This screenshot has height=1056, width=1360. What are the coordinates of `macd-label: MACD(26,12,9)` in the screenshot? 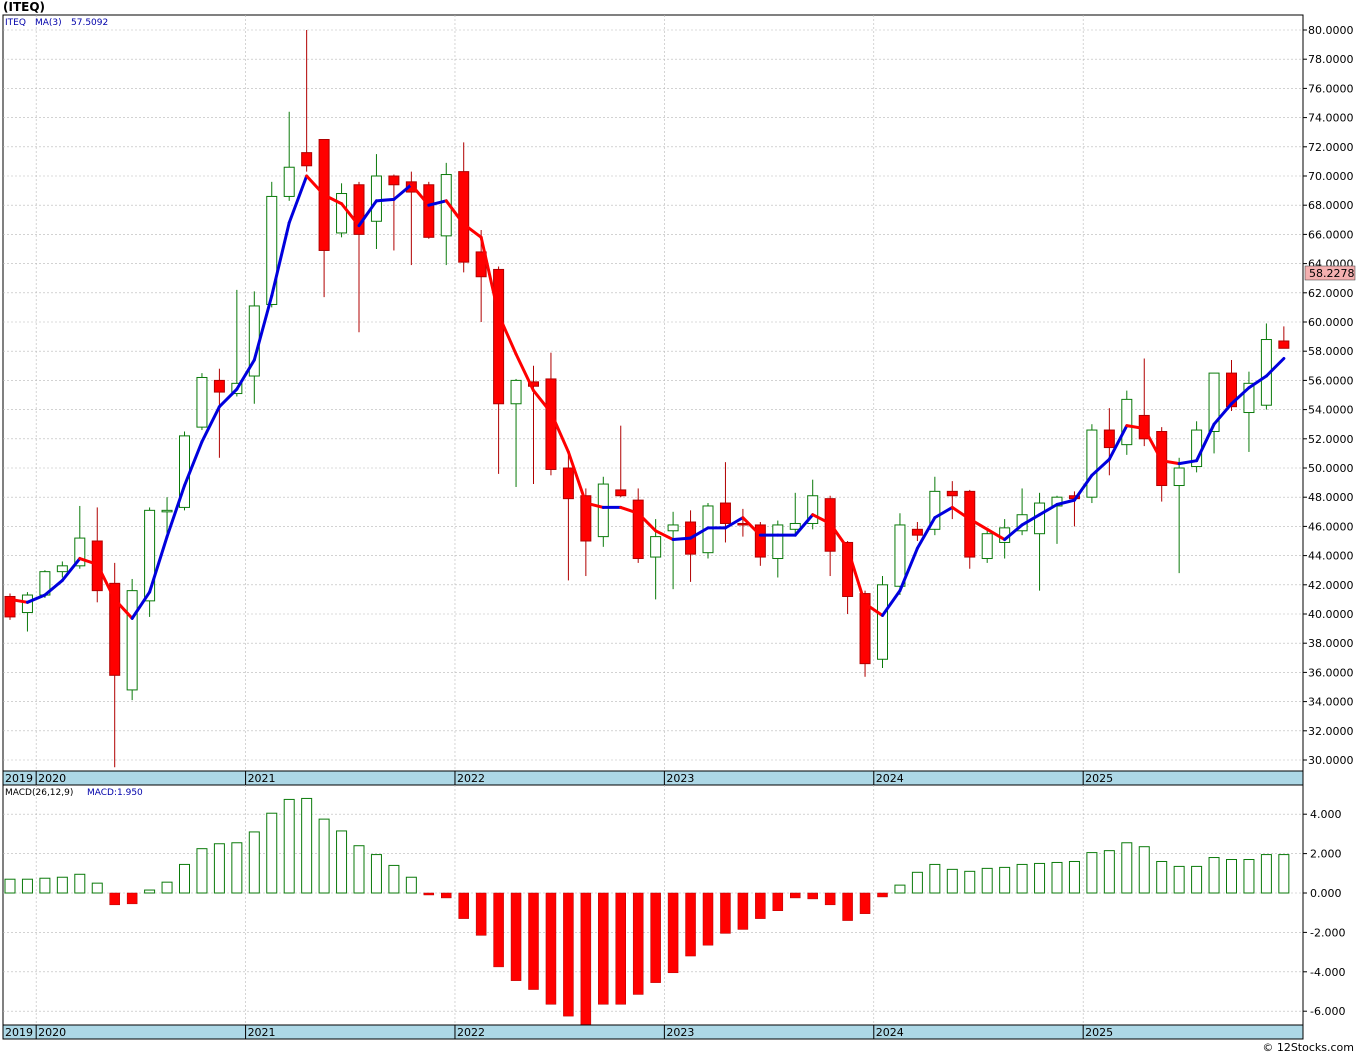 It's located at (39, 793).